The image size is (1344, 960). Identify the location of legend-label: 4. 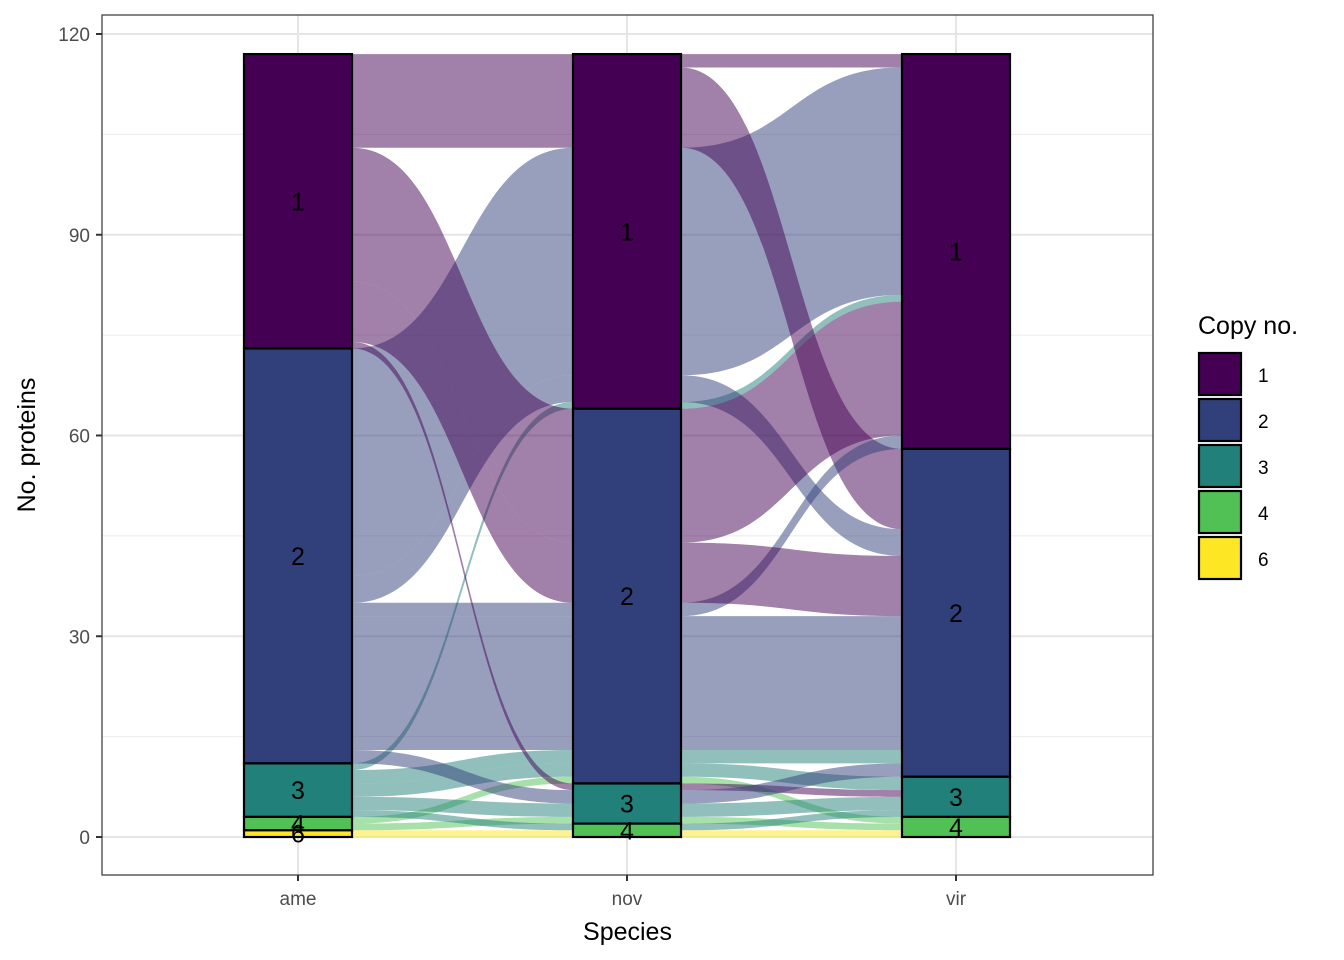
(1263, 514).